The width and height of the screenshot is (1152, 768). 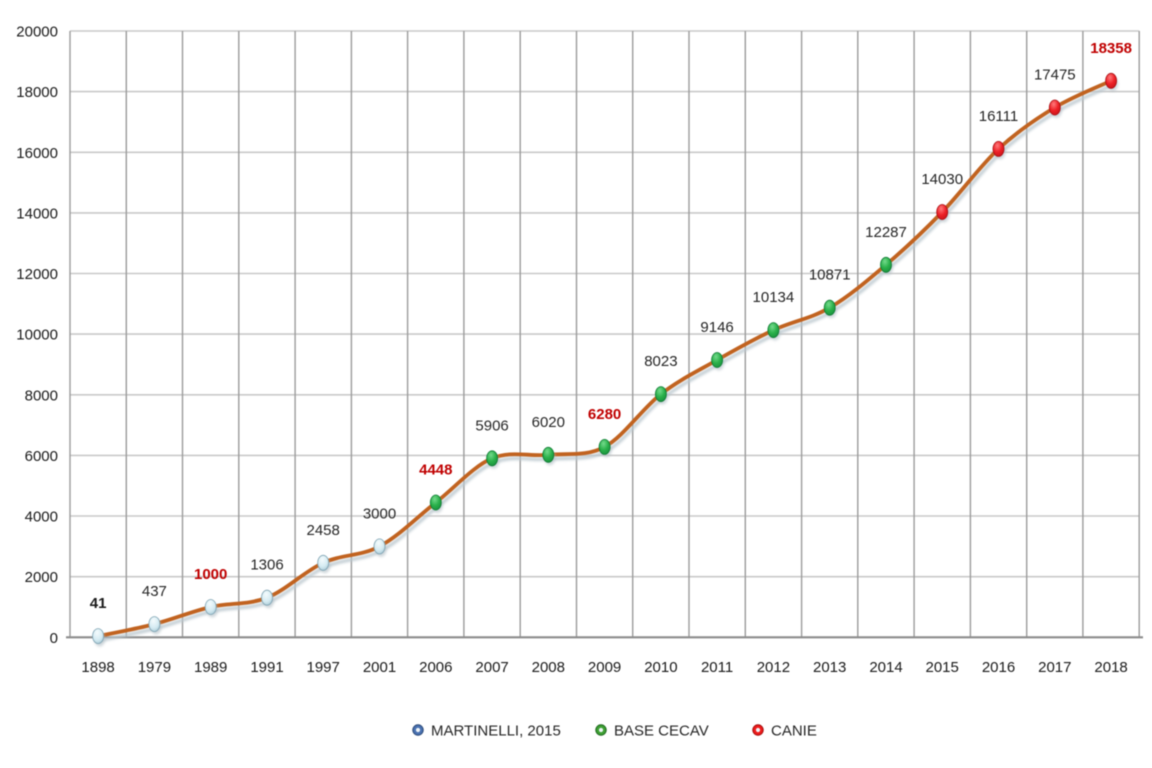 What do you see at coordinates (999, 116) in the screenshot?
I see `svg-text: 16111` at bounding box center [999, 116].